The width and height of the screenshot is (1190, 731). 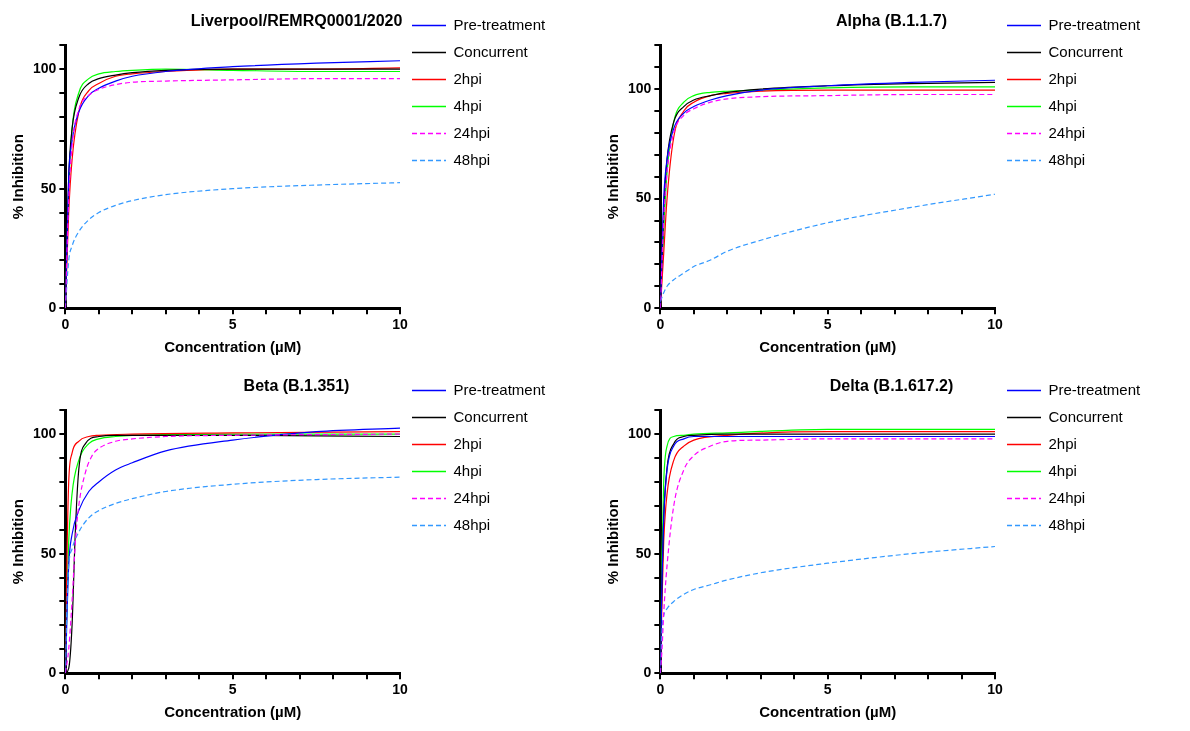 I want to click on line-series, so click(x=827, y=248).